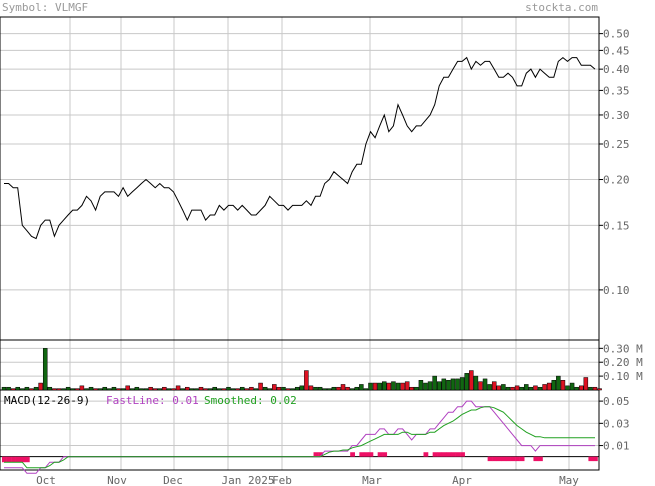  What do you see at coordinates (462, 480) in the screenshot?
I see `x-tick-label: Apr` at bounding box center [462, 480].